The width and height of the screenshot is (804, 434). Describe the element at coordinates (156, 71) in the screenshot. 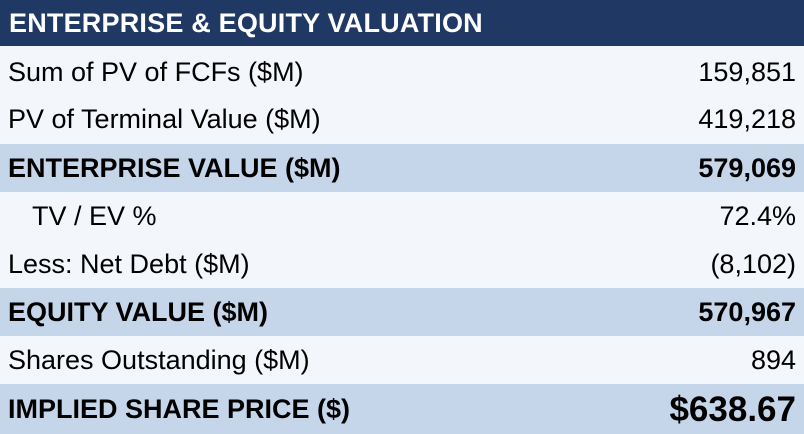

I see `row-label: Sum of PV of FCFs ($M)` at that location.